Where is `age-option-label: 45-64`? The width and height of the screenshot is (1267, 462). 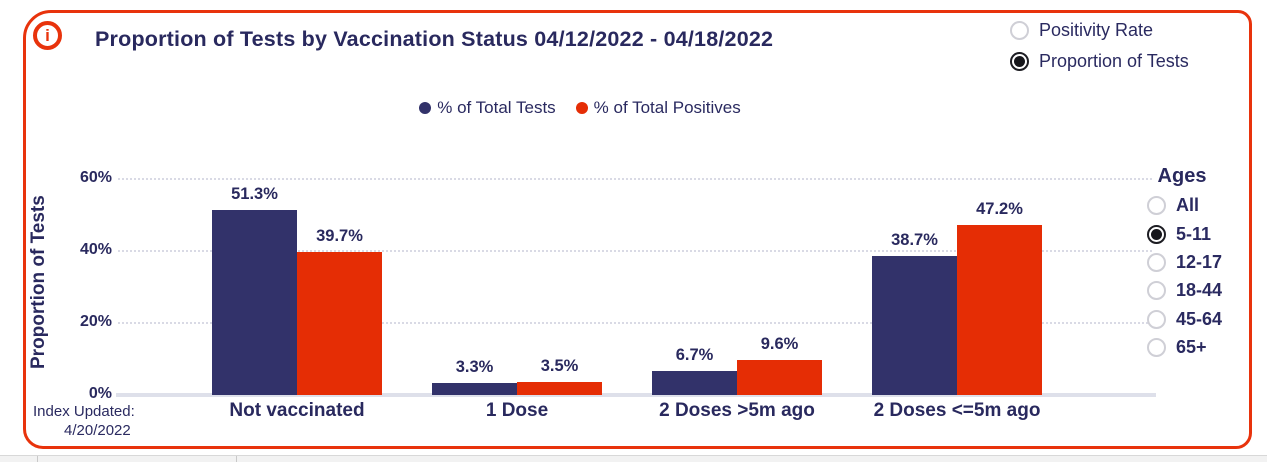
age-option-label: 45-64 is located at coordinates (1199, 319).